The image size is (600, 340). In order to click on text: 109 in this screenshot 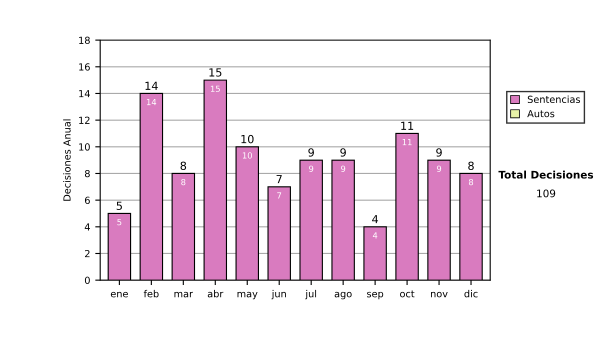, I will do `click(546, 193)`.